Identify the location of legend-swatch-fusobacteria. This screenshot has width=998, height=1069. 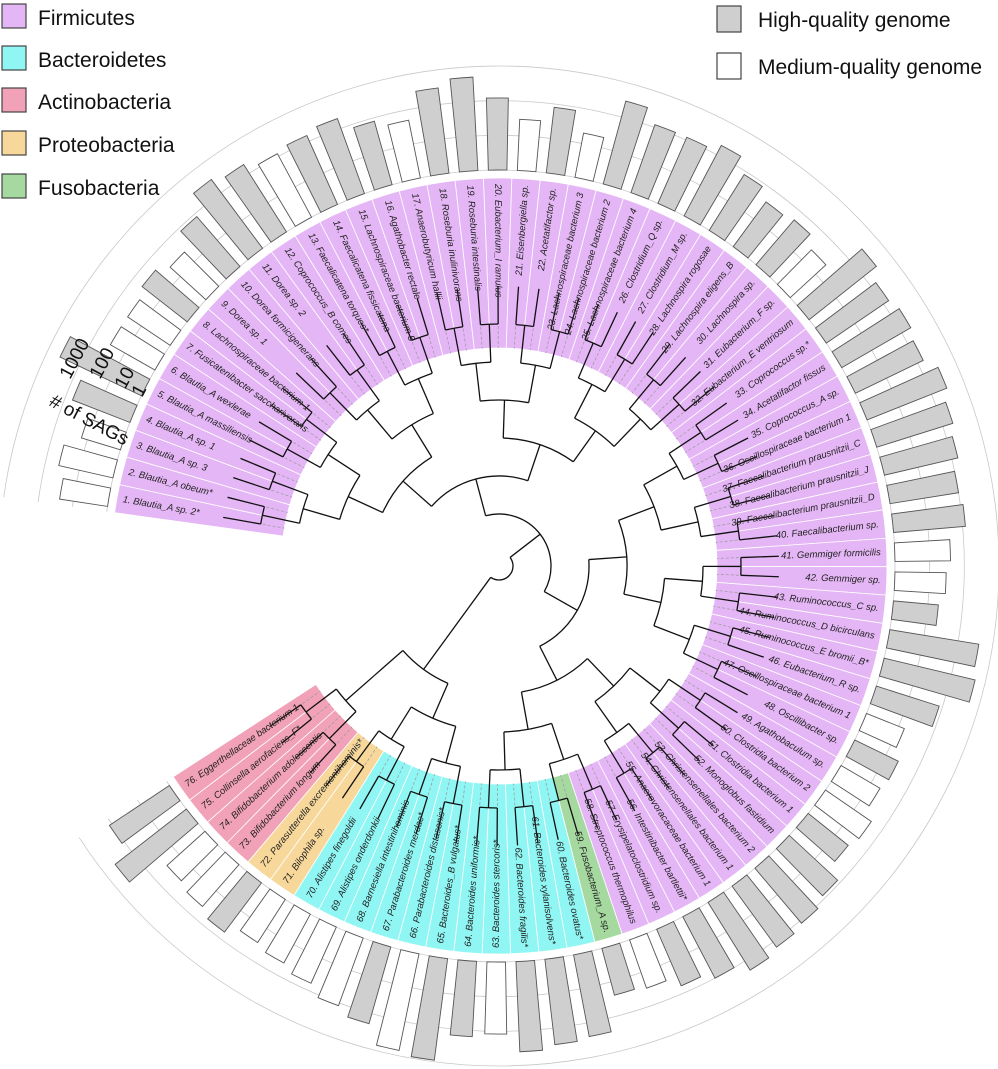
(14, 186).